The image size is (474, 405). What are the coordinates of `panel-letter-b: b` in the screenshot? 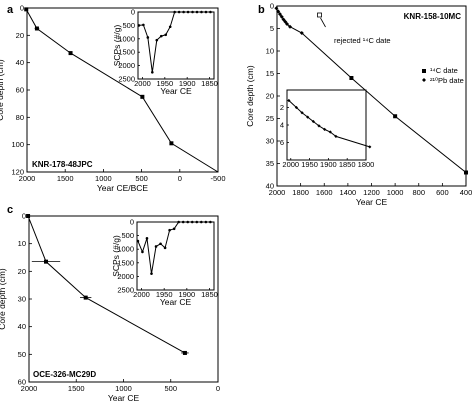 It's located at (261, 10).